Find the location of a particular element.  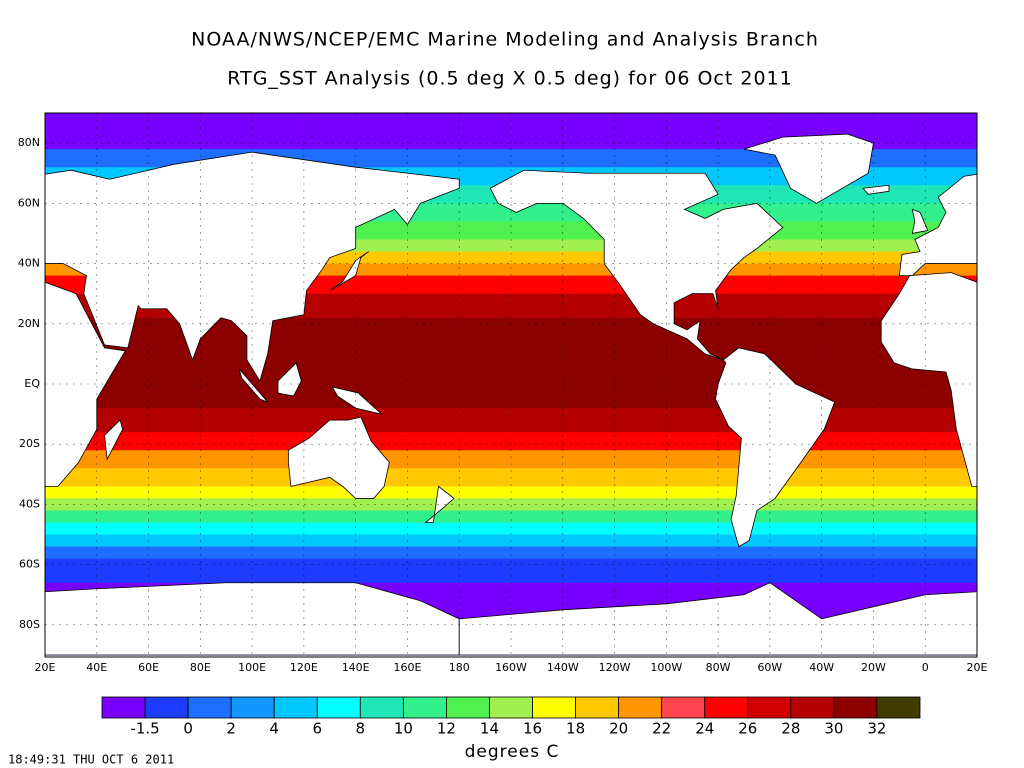

colorbar-label: 26 is located at coordinates (747, 729).